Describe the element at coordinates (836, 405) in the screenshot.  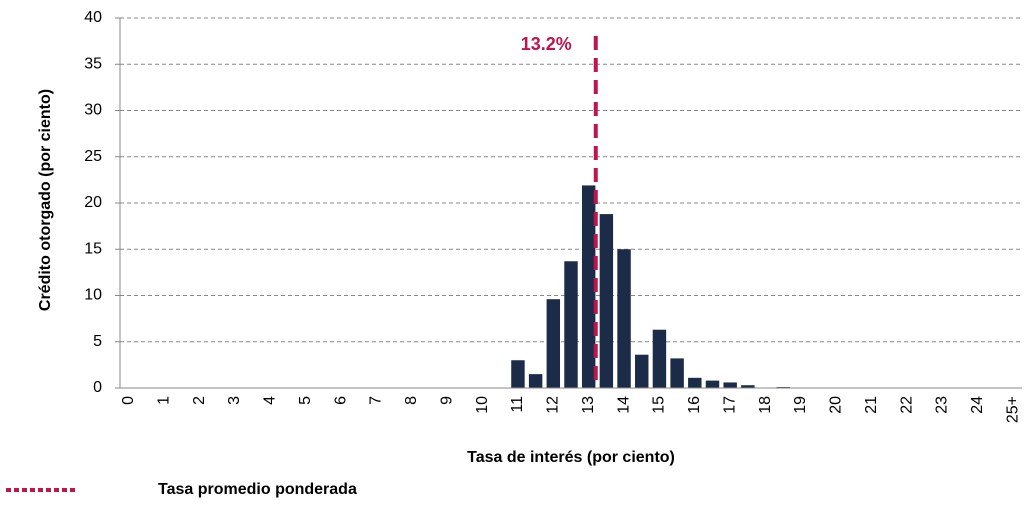
I see `x-tick-label: 20` at that location.